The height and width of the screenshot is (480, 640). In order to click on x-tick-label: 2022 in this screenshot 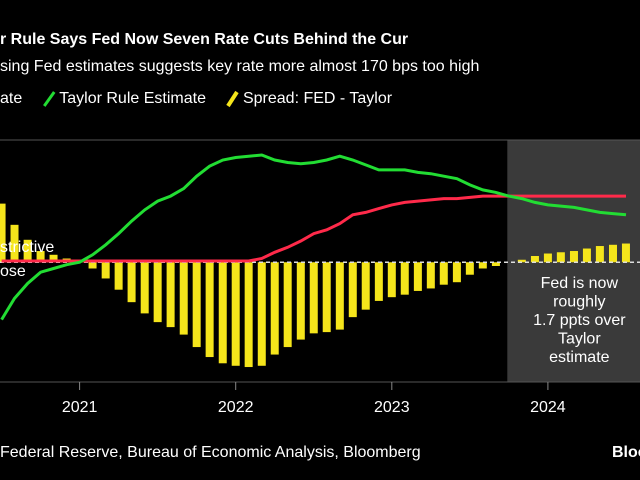, I will do `click(236, 407)`.